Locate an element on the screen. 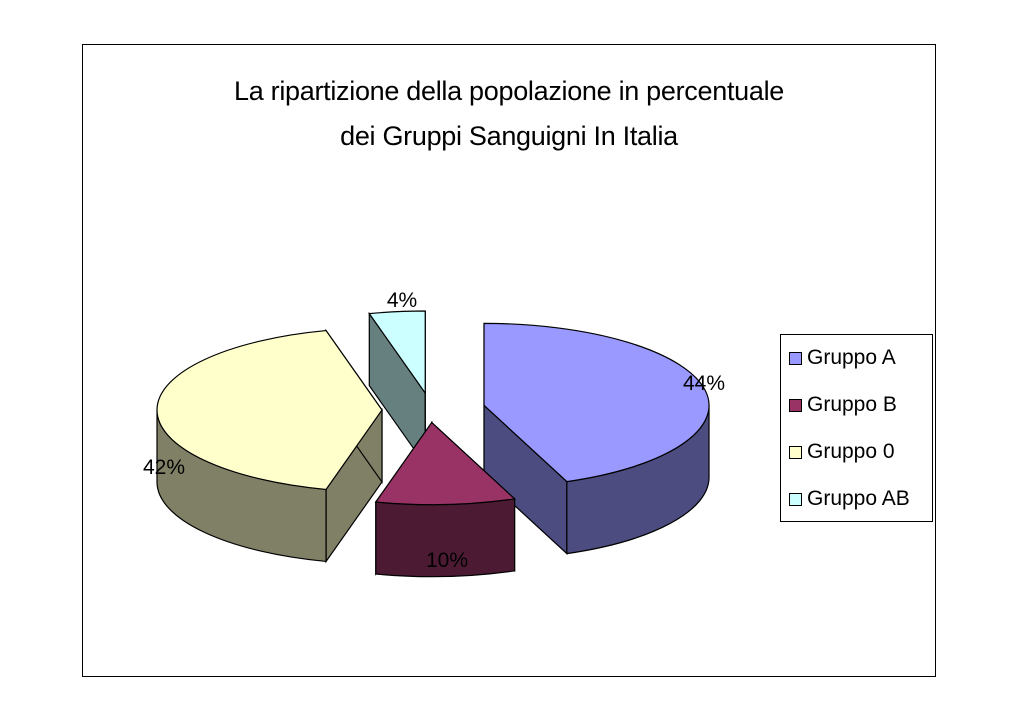  data-label-gruppo-0: 42% is located at coordinates (164, 467).